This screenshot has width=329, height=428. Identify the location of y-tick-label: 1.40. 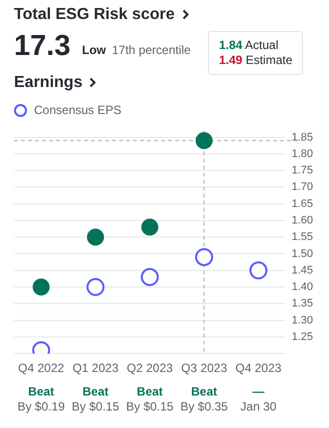
(303, 287).